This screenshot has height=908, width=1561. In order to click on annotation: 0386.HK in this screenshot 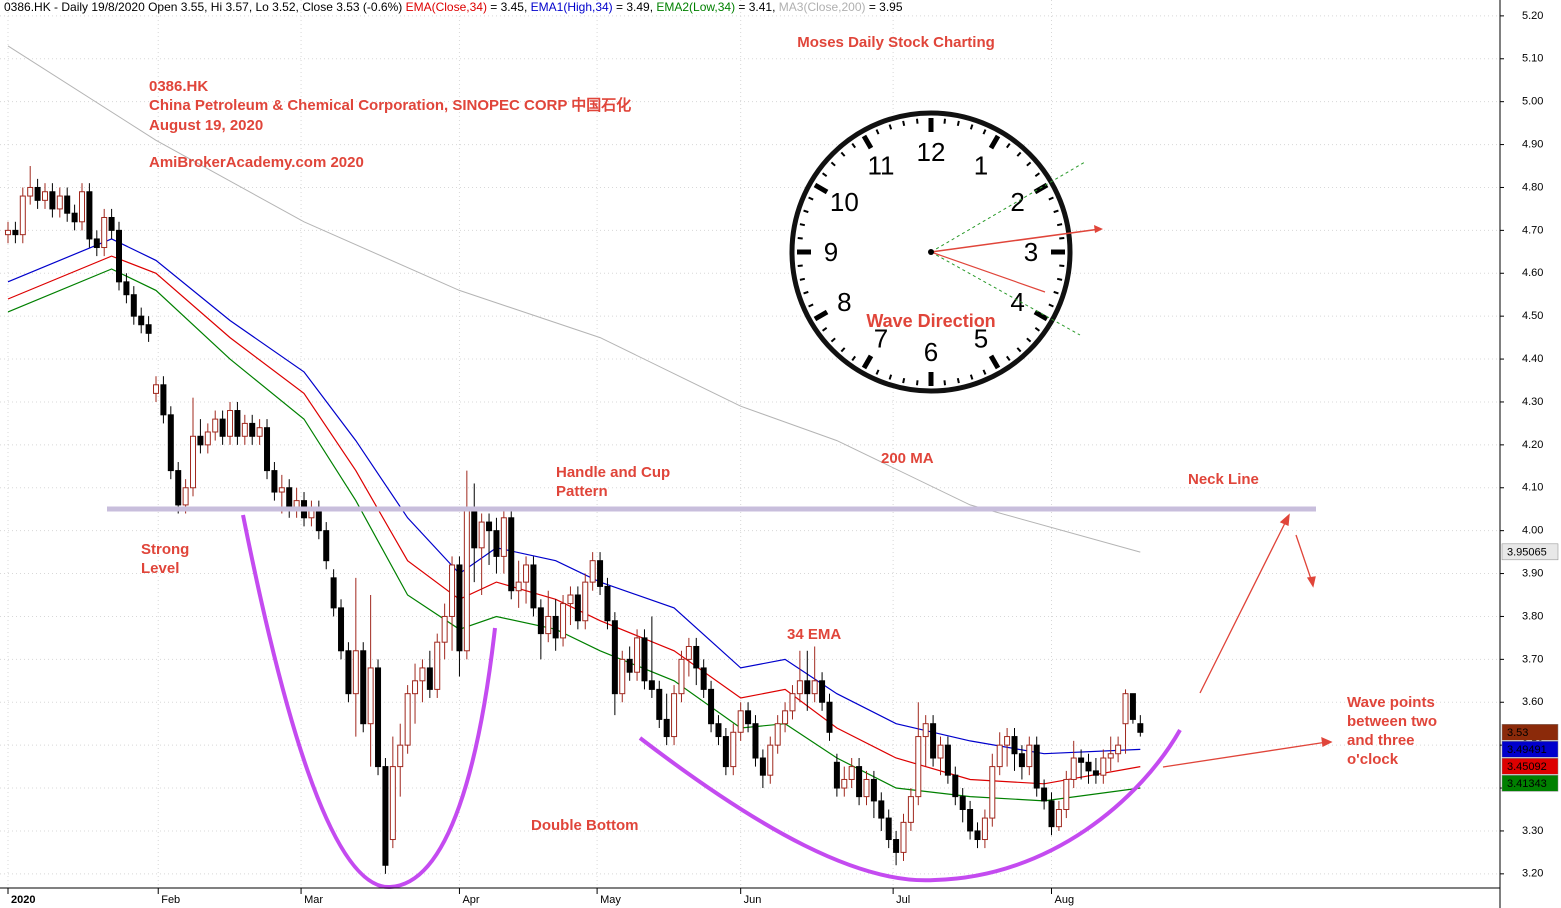, I will do `click(178, 86)`.